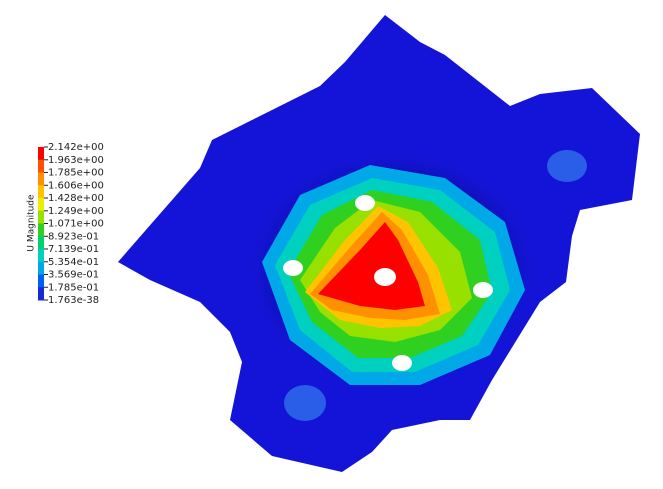 This screenshot has width=663, height=489. What do you see at coordinates (32, 223) in the screenshot?
I see `colorbar-title: U Magnitude` at bounding box center [32, 223].